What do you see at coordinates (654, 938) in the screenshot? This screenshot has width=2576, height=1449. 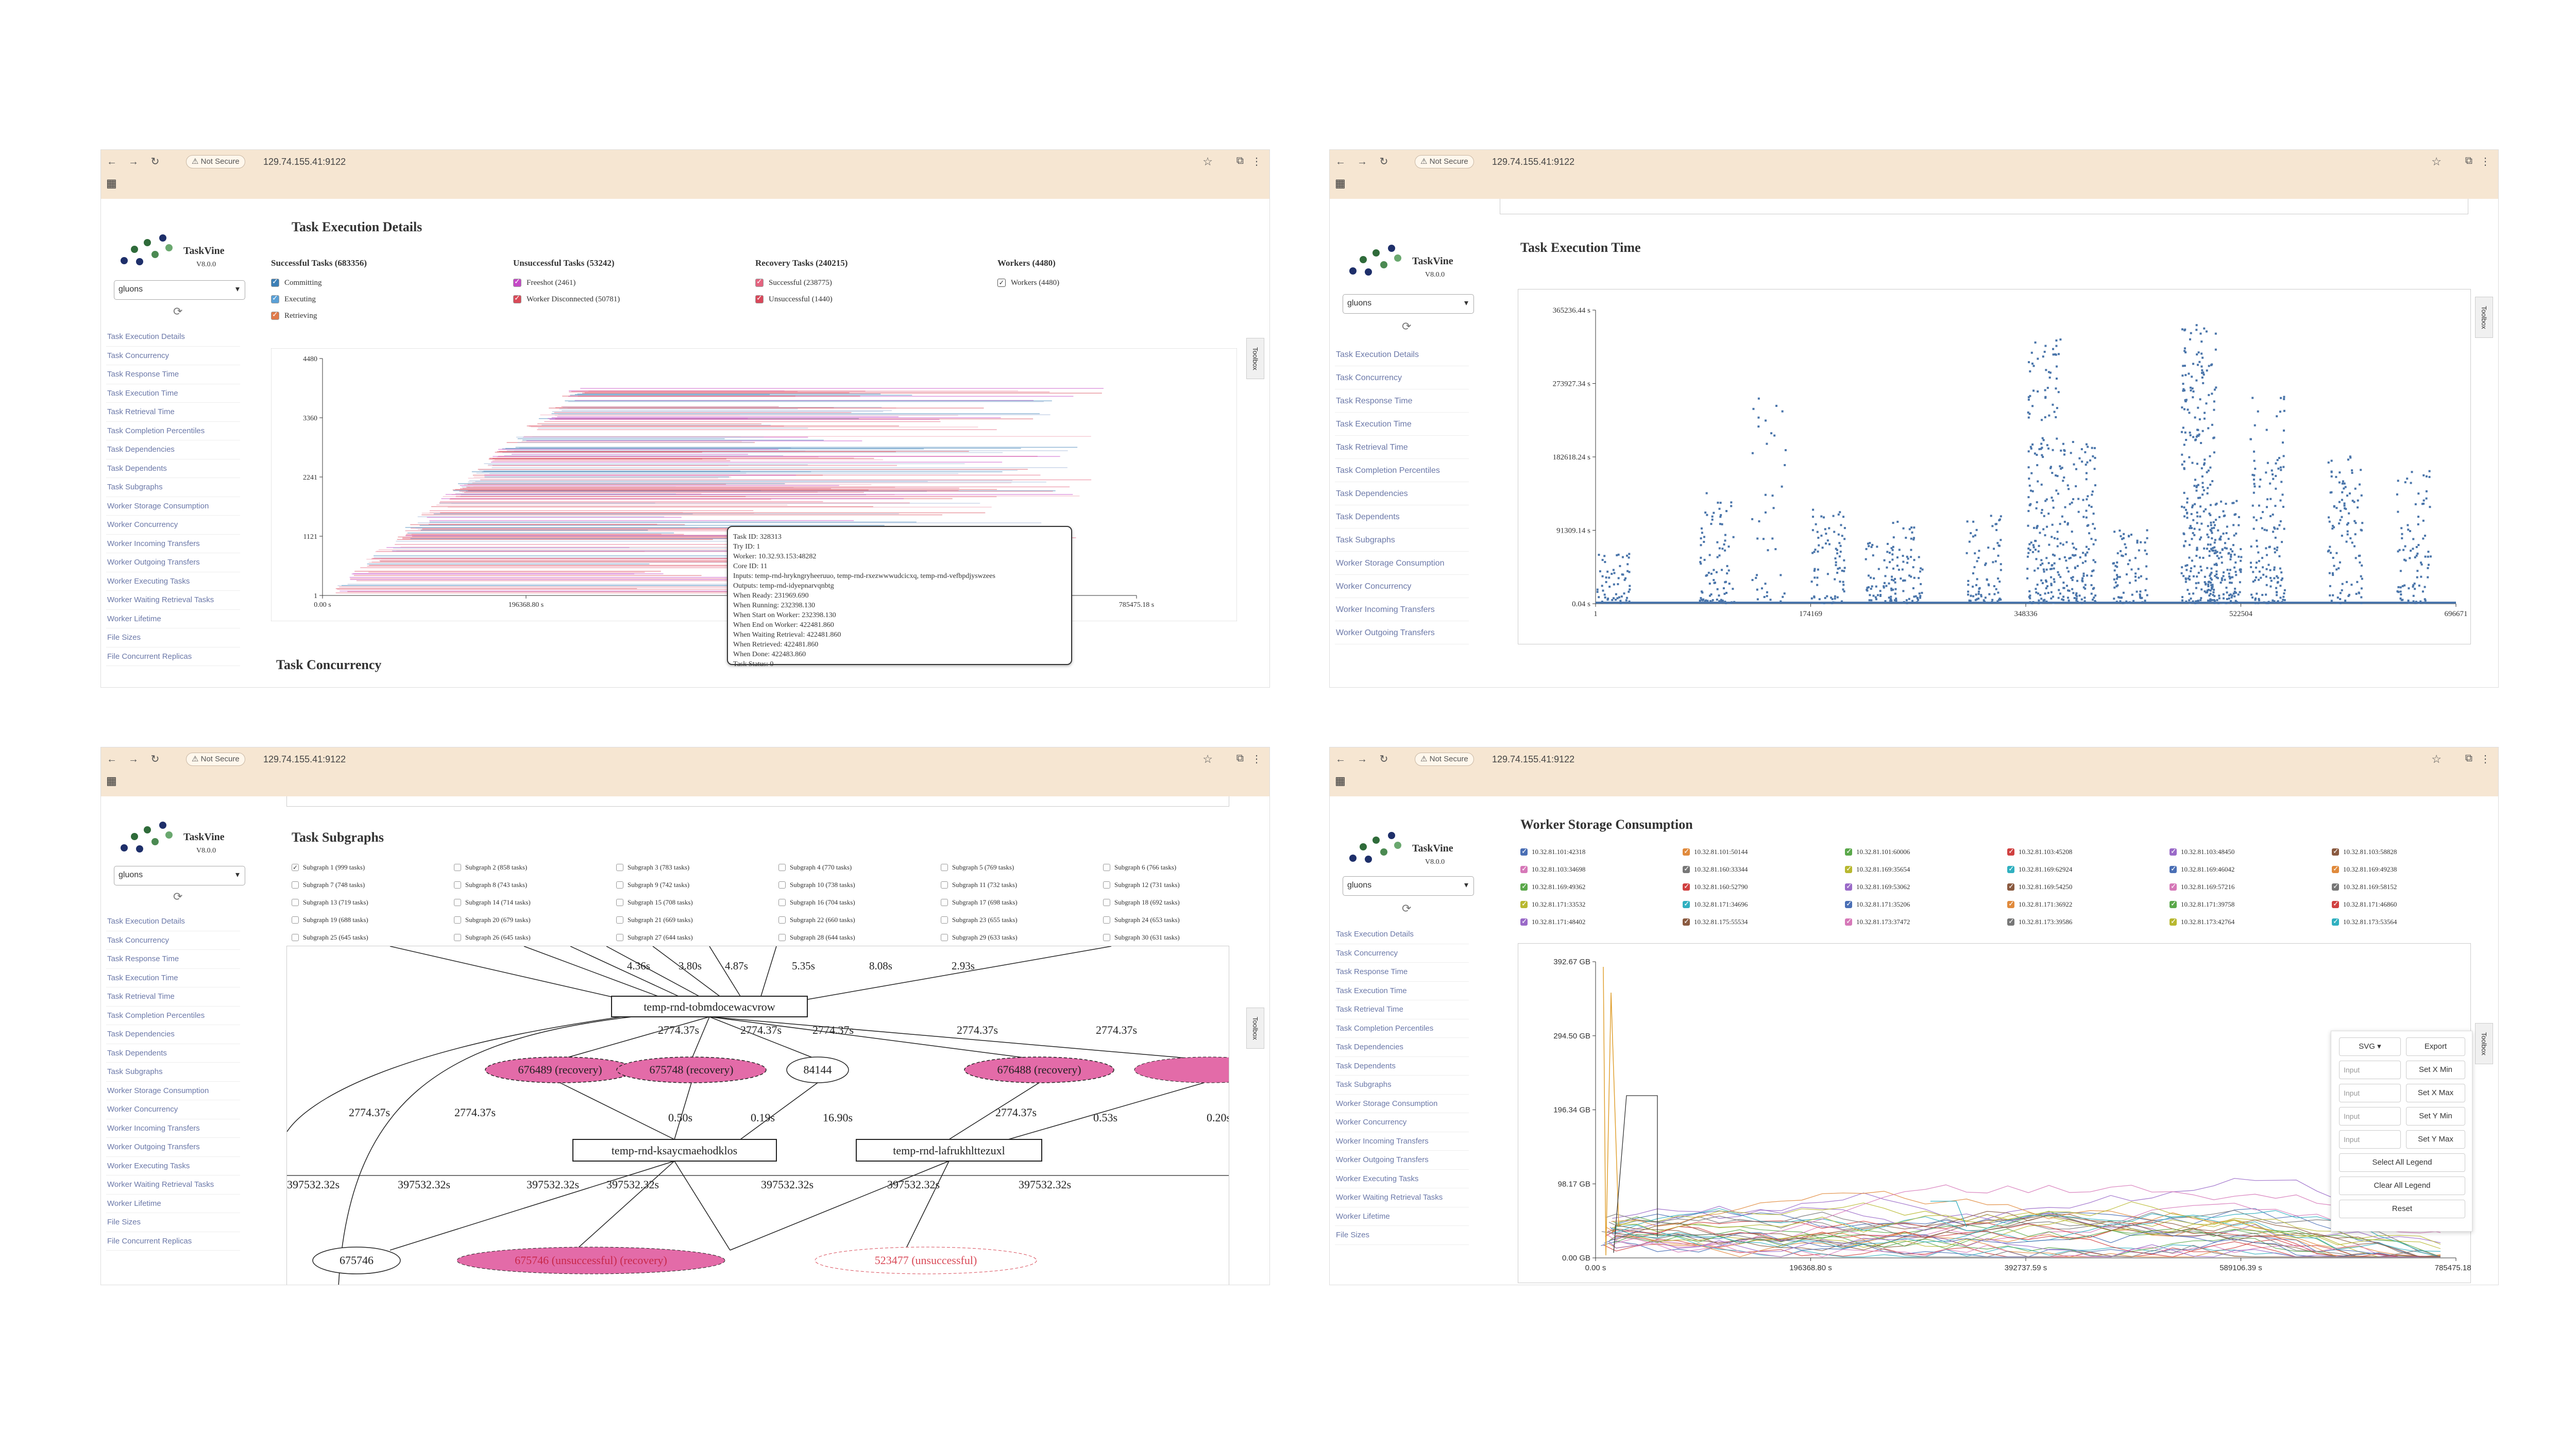 I see `subgraph-option: Subgraph 27 (644 tasks)` at bounding box center [654, 938].